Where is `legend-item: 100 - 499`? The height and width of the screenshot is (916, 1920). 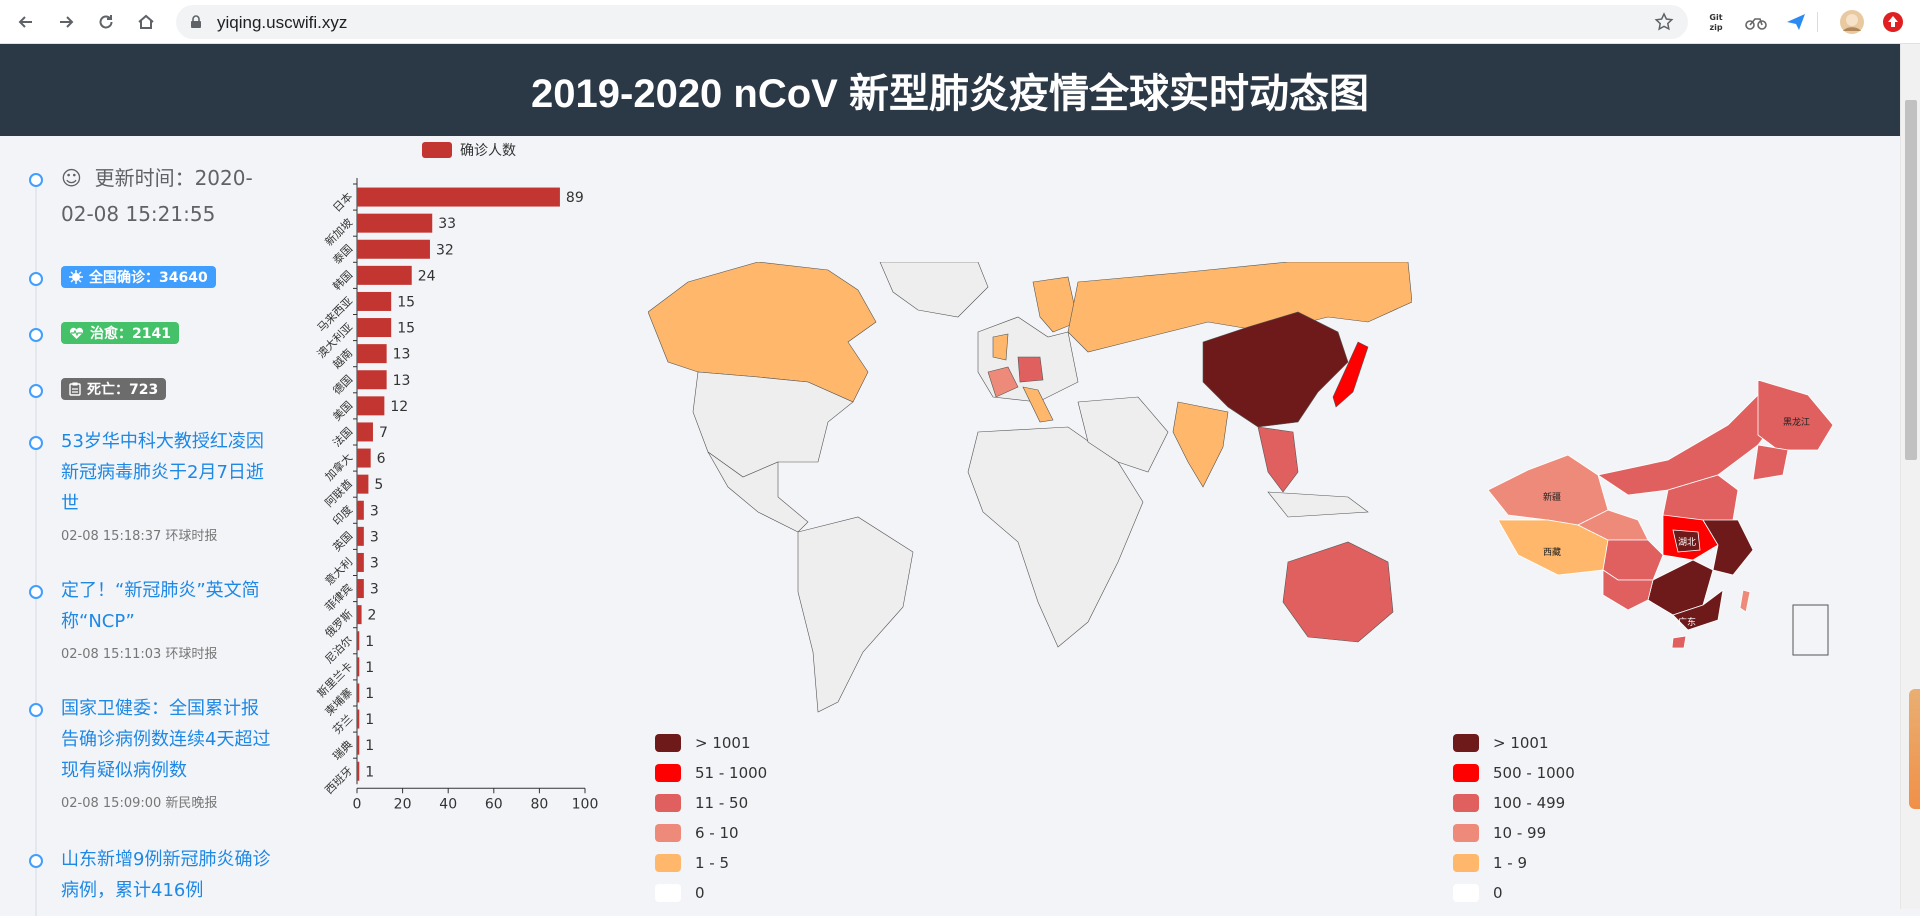 legend-item: 100 - 499 is located at coordinates (1514, 803).